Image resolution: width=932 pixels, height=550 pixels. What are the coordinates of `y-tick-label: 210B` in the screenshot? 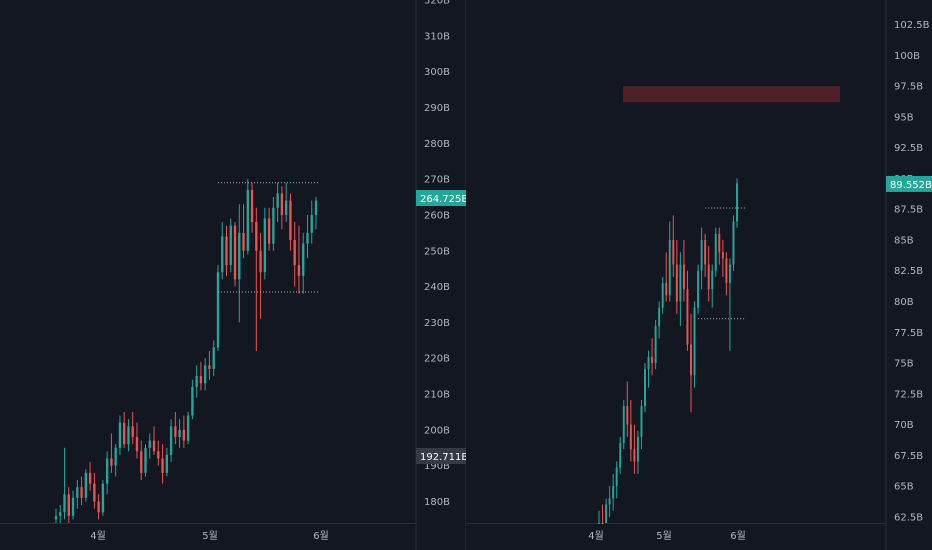 It's located at (437, 395).